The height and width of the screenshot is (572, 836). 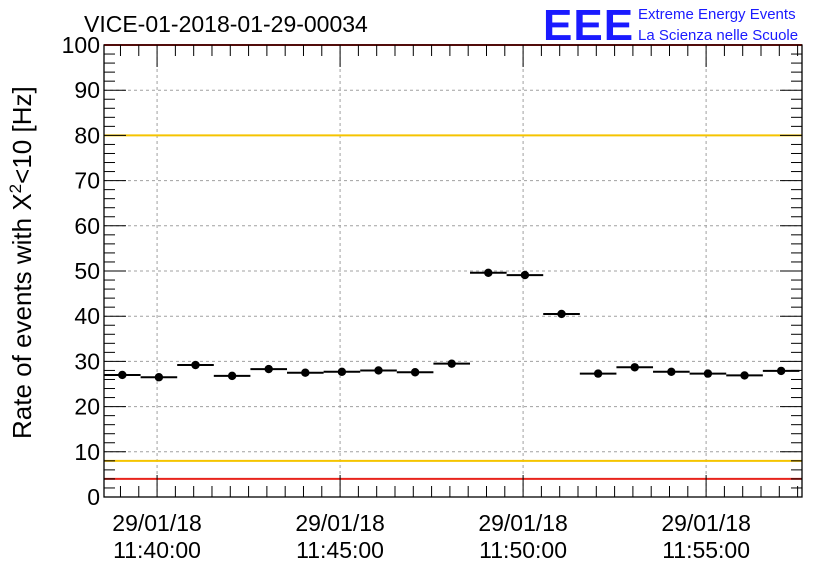 What do you see at coordinates (22, 316) in the screenshot?
I see `y-axis-label-main: Rate of events with X` at bounding box center [22, 316].